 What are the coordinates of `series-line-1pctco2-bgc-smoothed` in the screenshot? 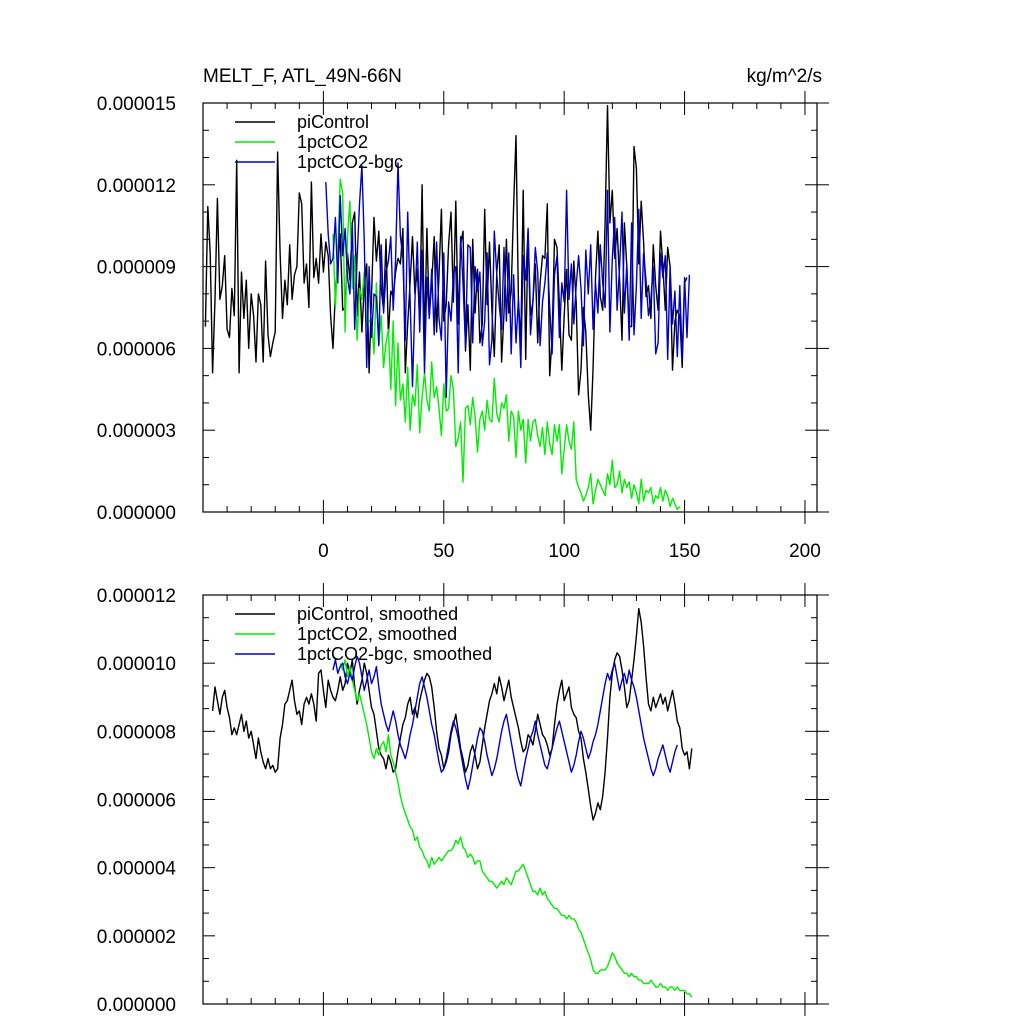 It's located at (505, 722).